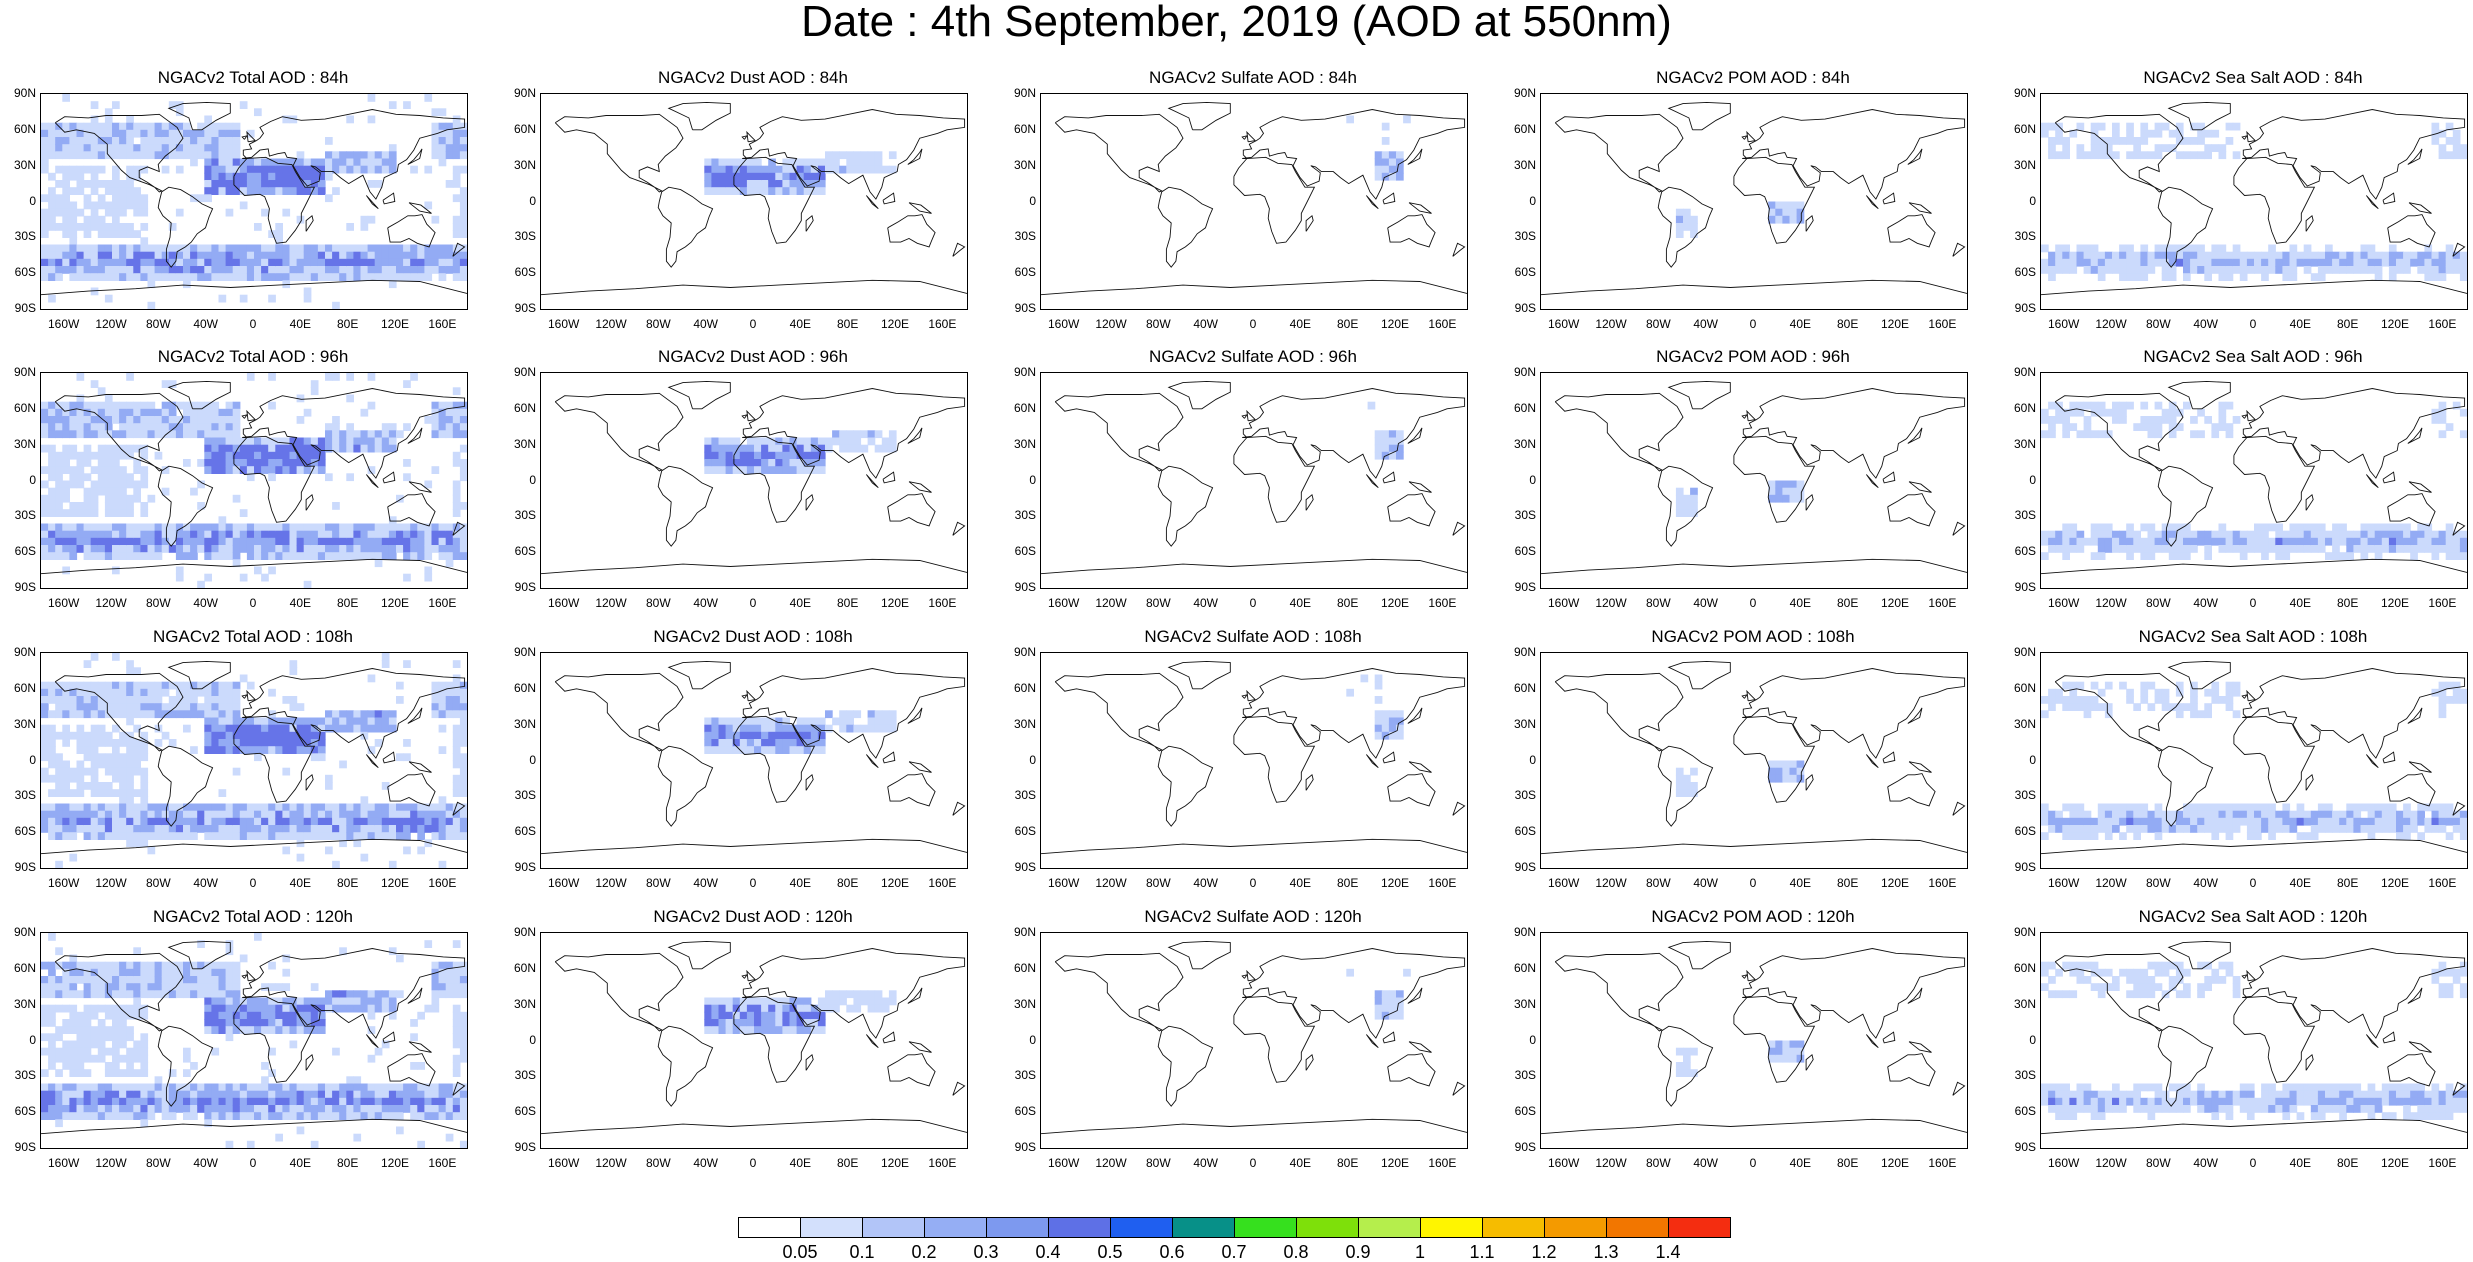 This screenshot has width=2473, height=1262. Describe the element at coordinates (1753, 357) in the screenshot. I see `panel-title: NGACv2 POM AOD : 96h` at that location.